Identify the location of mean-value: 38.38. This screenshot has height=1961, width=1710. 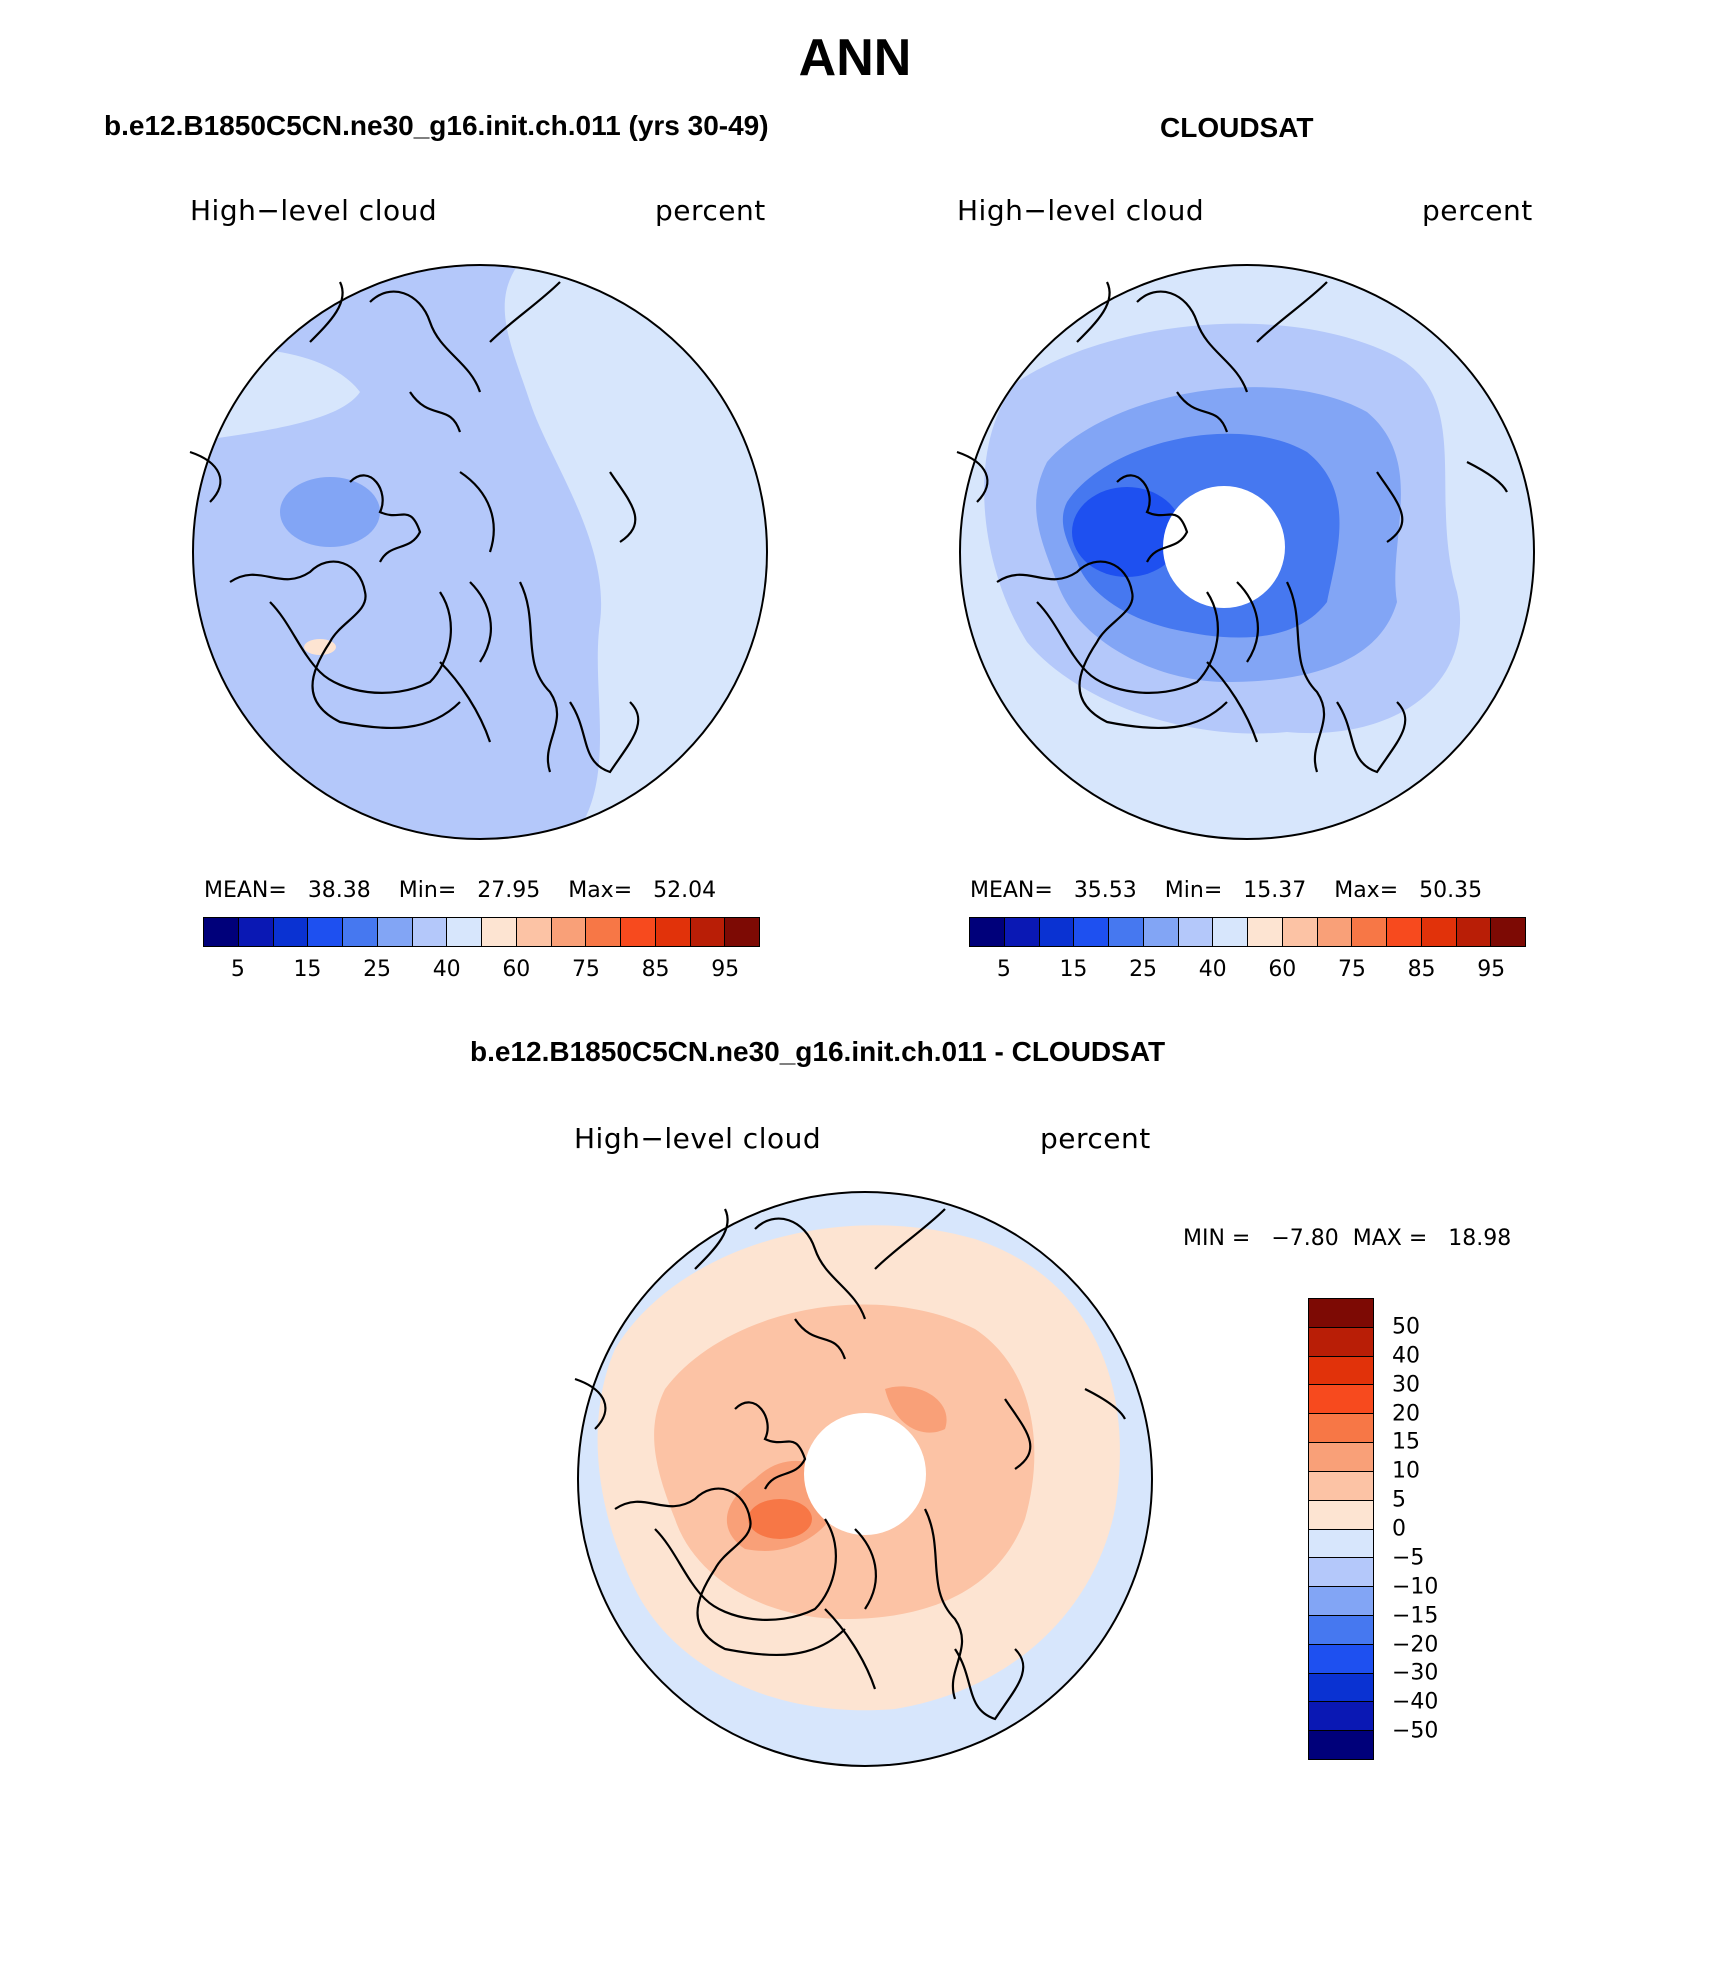
(339, 890).